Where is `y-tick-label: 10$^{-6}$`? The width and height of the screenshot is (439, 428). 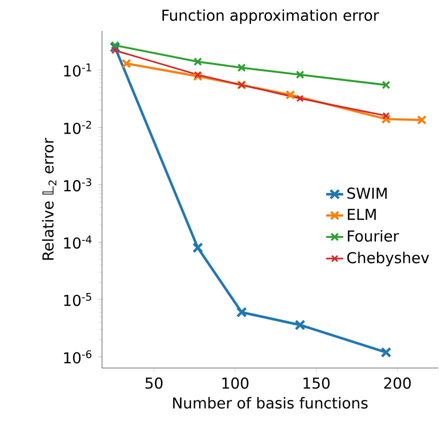
y-tick-label: 10$^{-6}$ is located at coordinates (78, 357).